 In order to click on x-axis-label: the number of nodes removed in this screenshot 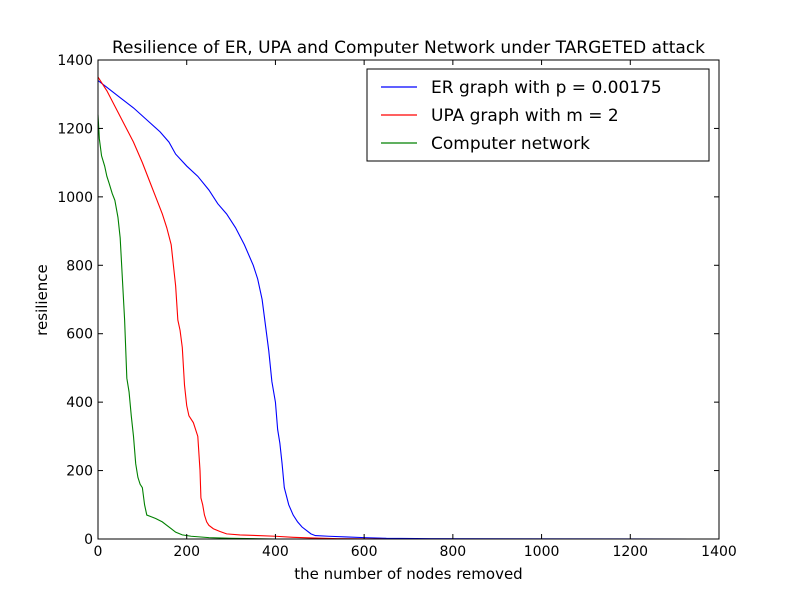, I will do `click(408, 574)`.